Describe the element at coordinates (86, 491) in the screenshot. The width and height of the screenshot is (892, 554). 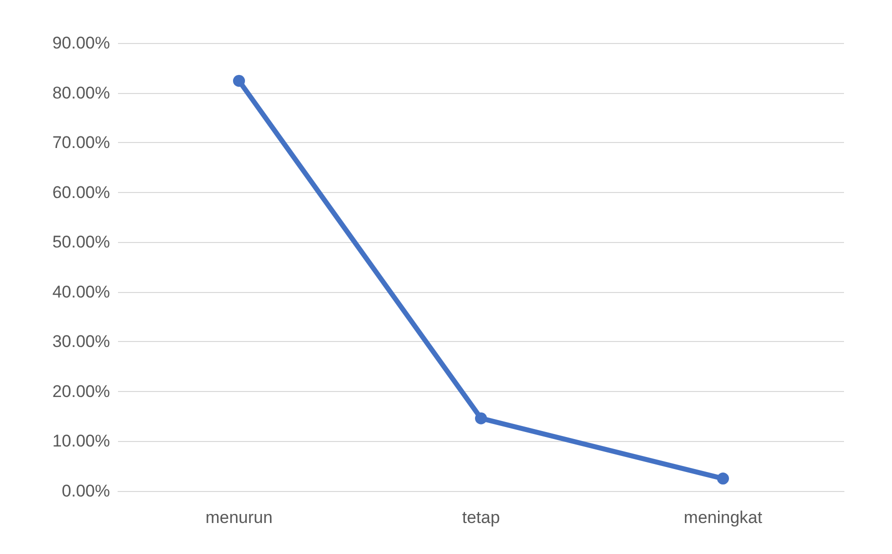
I see `y-tick-label: 0.00%` at that location.